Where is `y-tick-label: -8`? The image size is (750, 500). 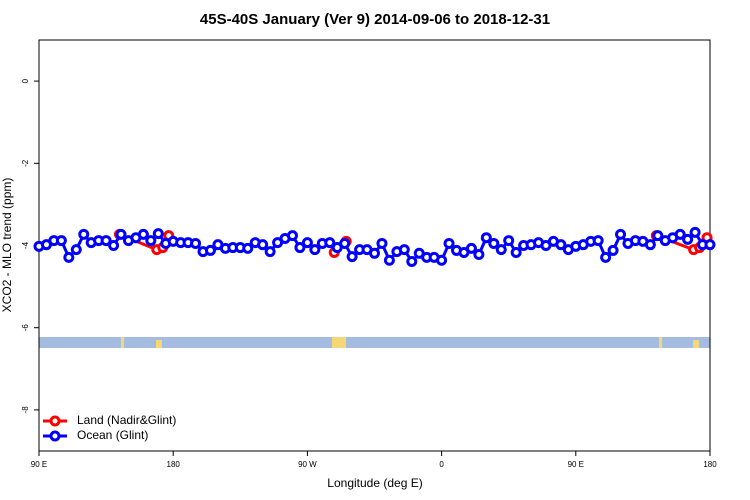 y-tick-label: -8 is located at coordinates (25, 410).